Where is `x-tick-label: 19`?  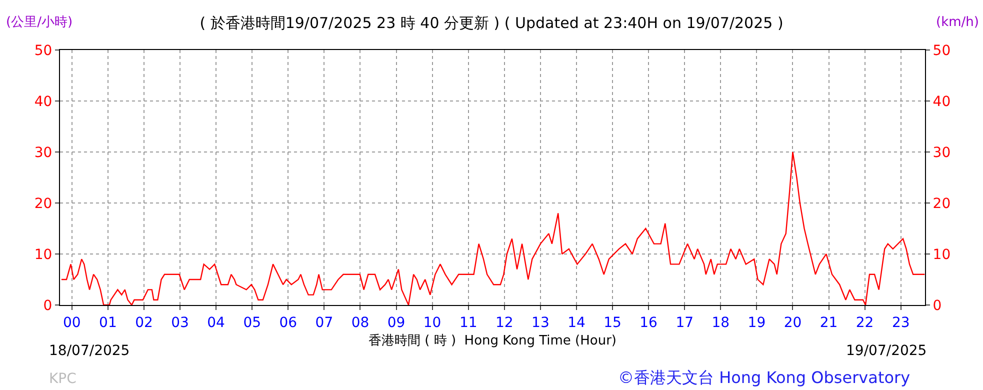 x-tick-label: 19 is located at coordinates (757, 322).